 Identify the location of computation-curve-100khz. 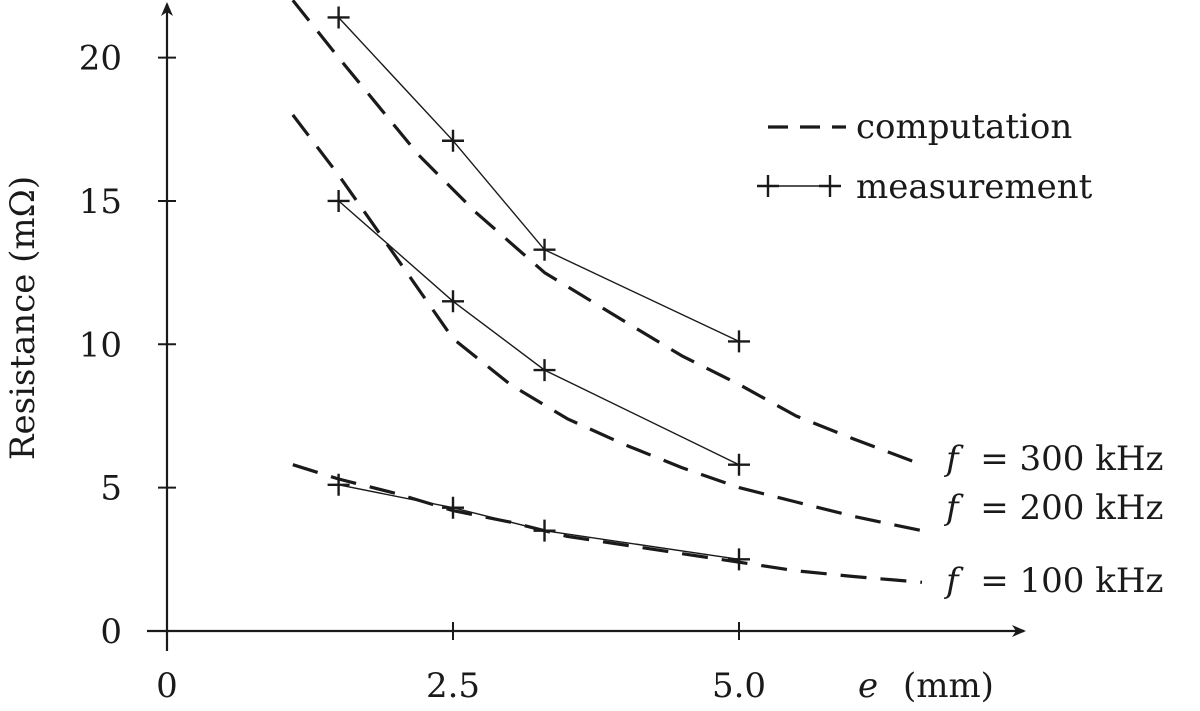
(607, 523).